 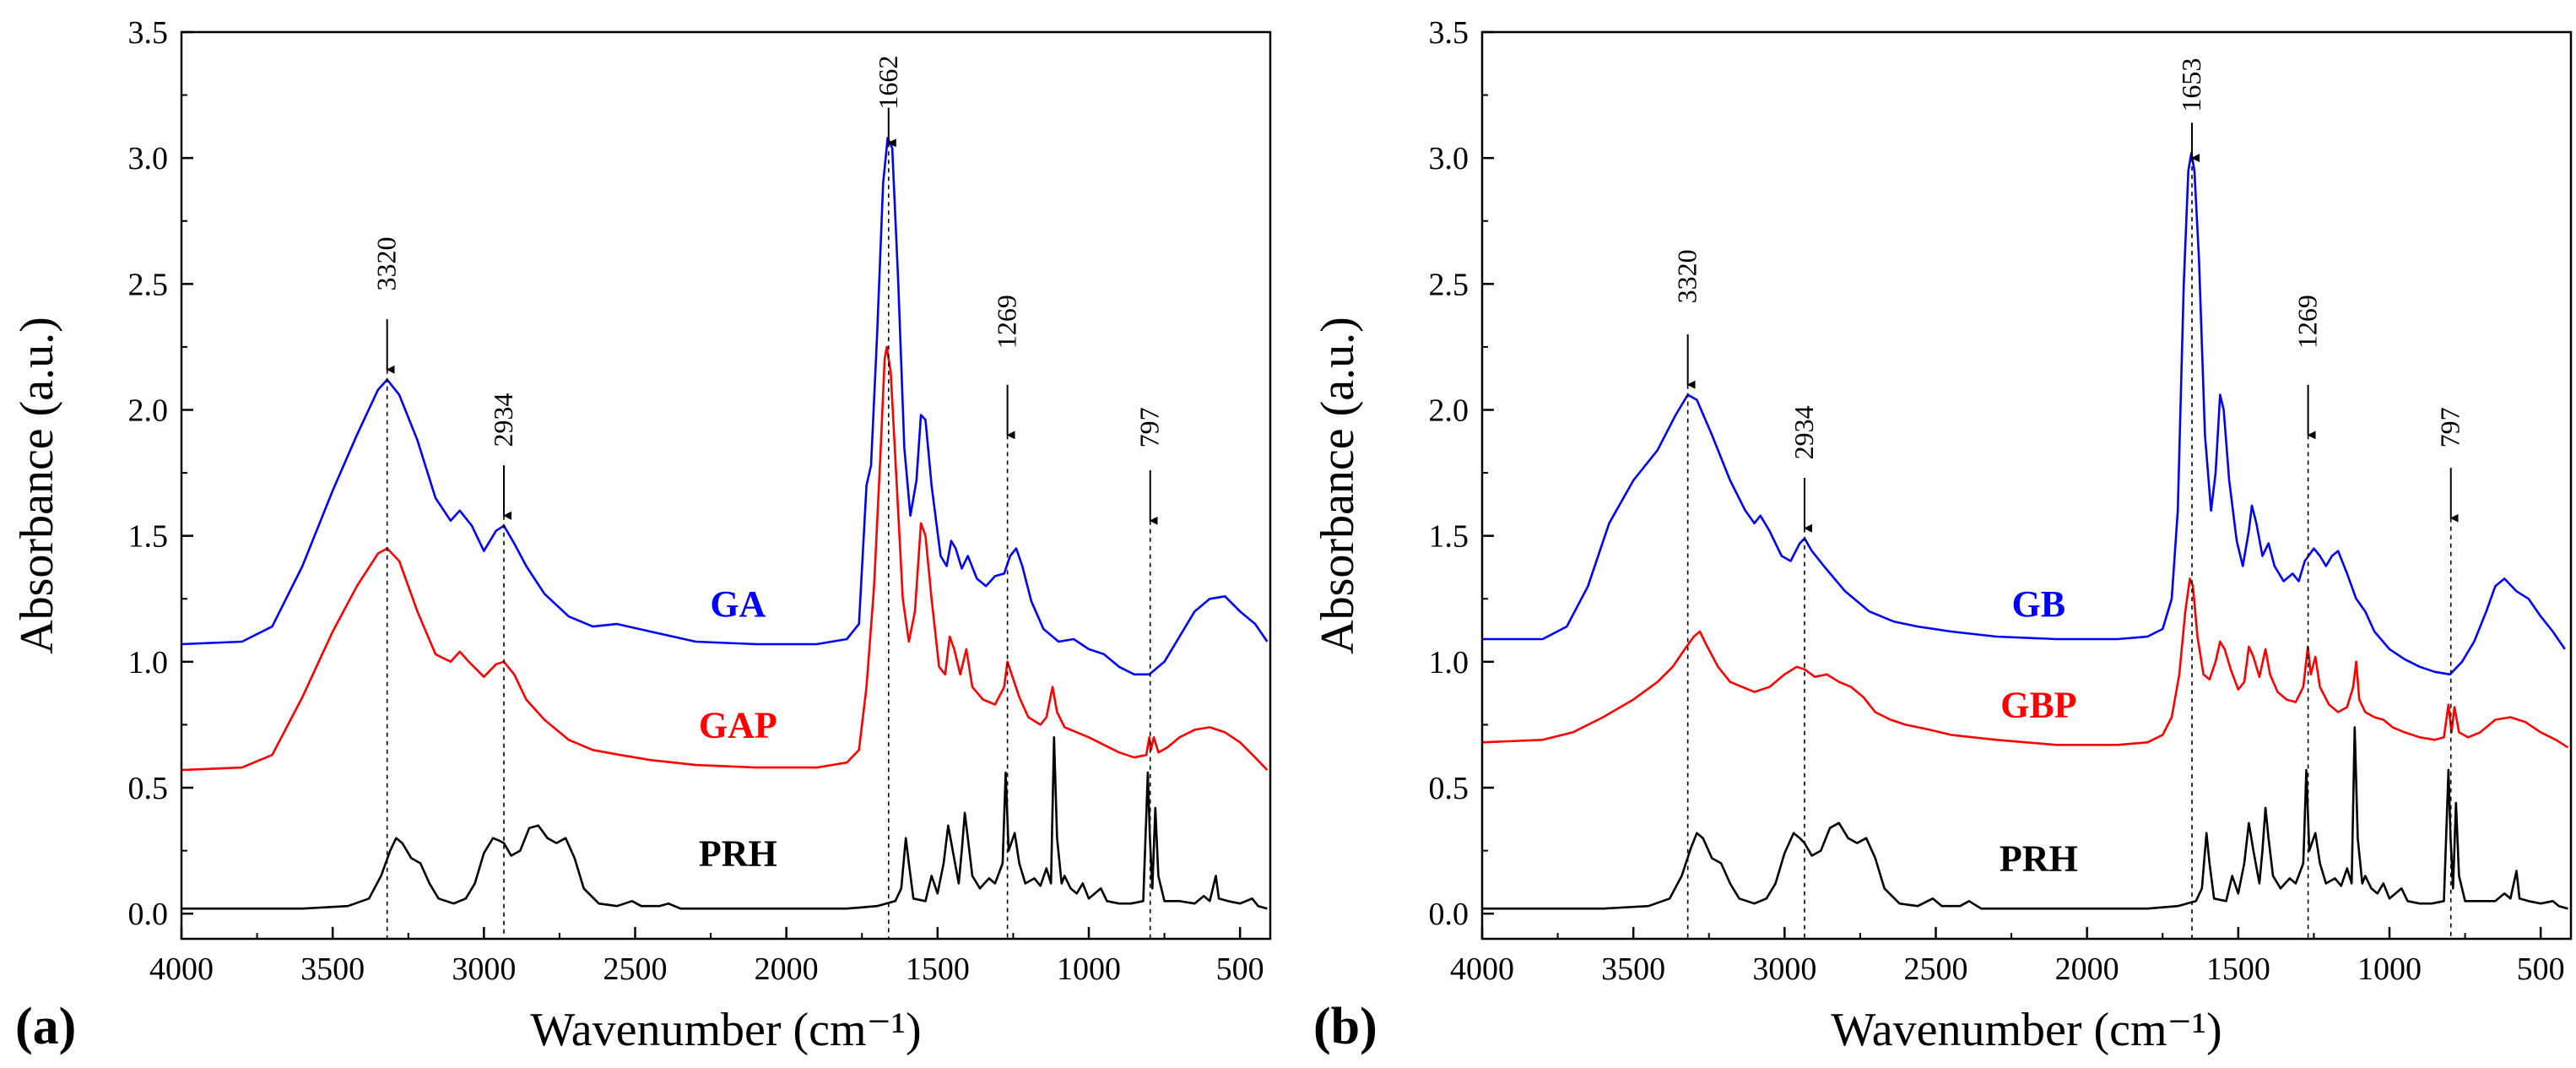 What do you see at coordinates (738, 724) in the screenshot?
I see `series-label-gap: GAP` at bounding box center [738, 724].